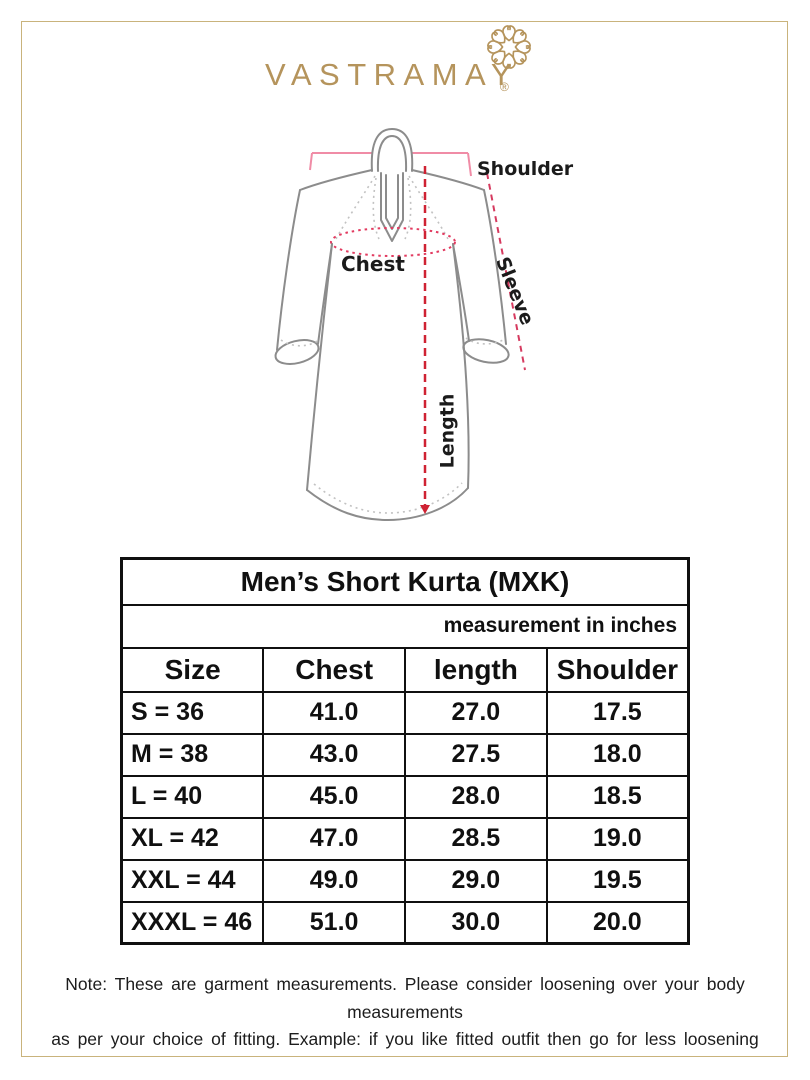  What do you see at coordinates (425, 340) in the screenshot?
I see `length-measure-line` at bounding box center [425, 340].